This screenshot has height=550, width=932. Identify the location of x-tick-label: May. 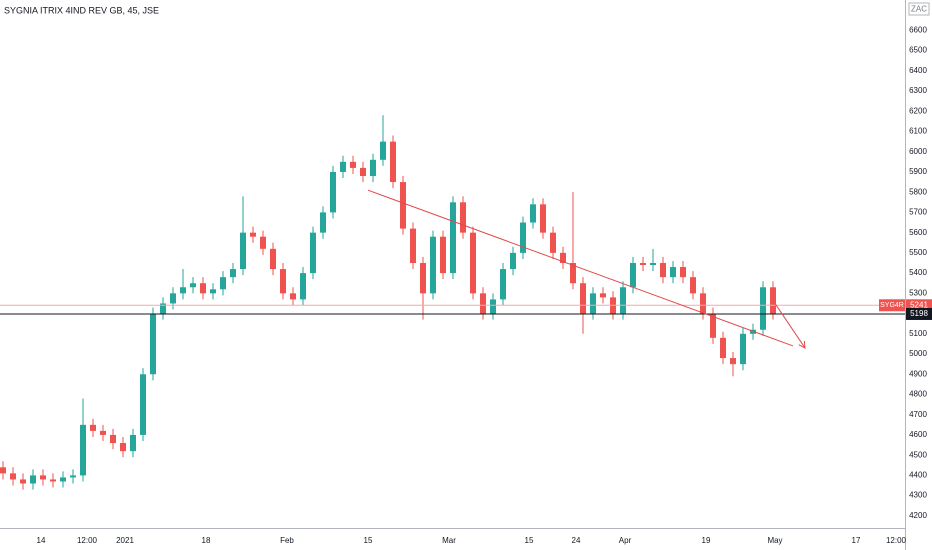
(774, 540).